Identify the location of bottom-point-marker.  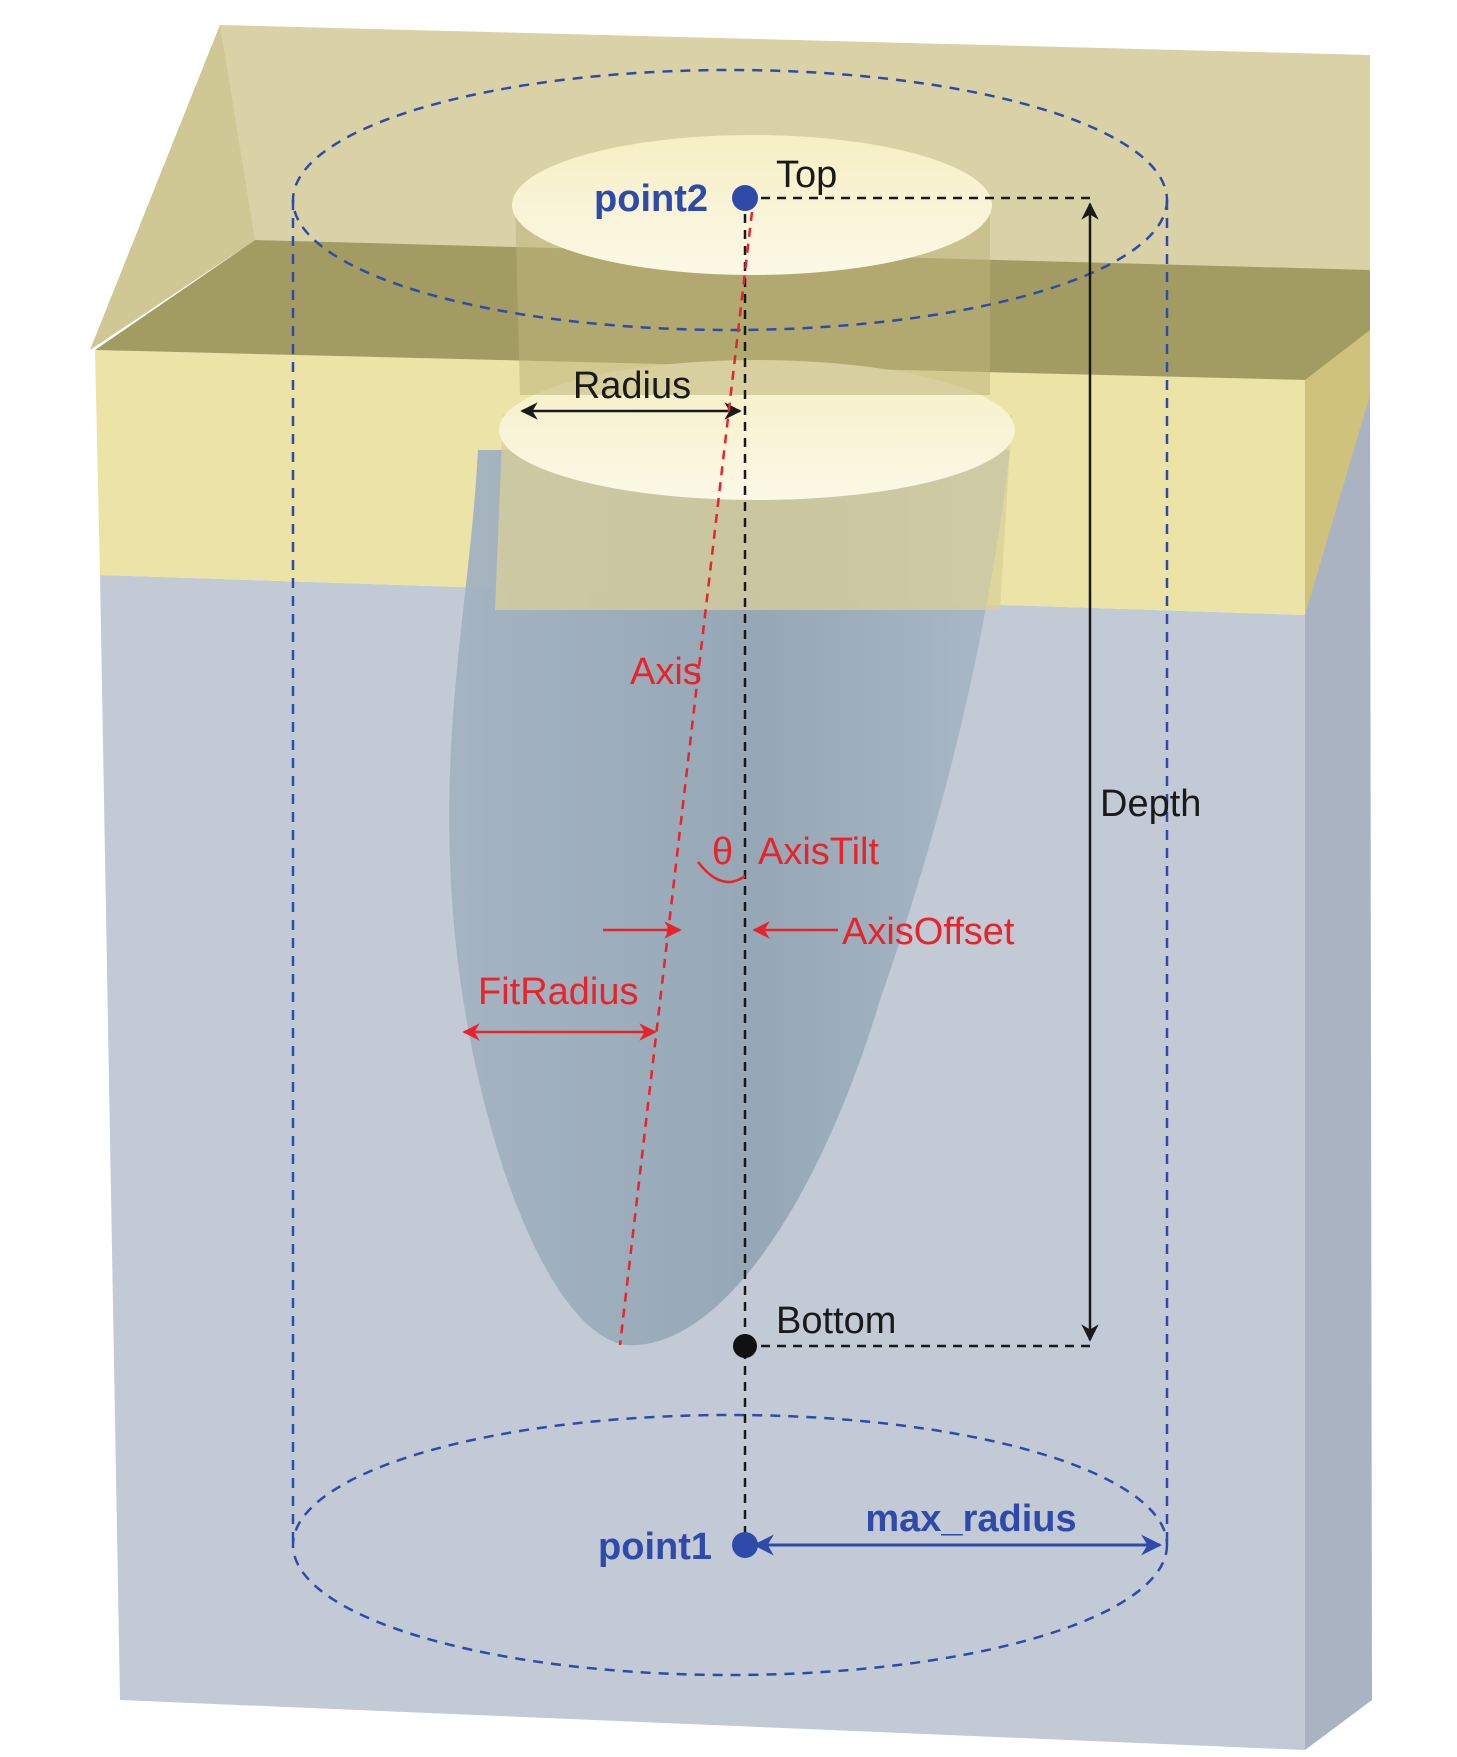
(745, 1346).